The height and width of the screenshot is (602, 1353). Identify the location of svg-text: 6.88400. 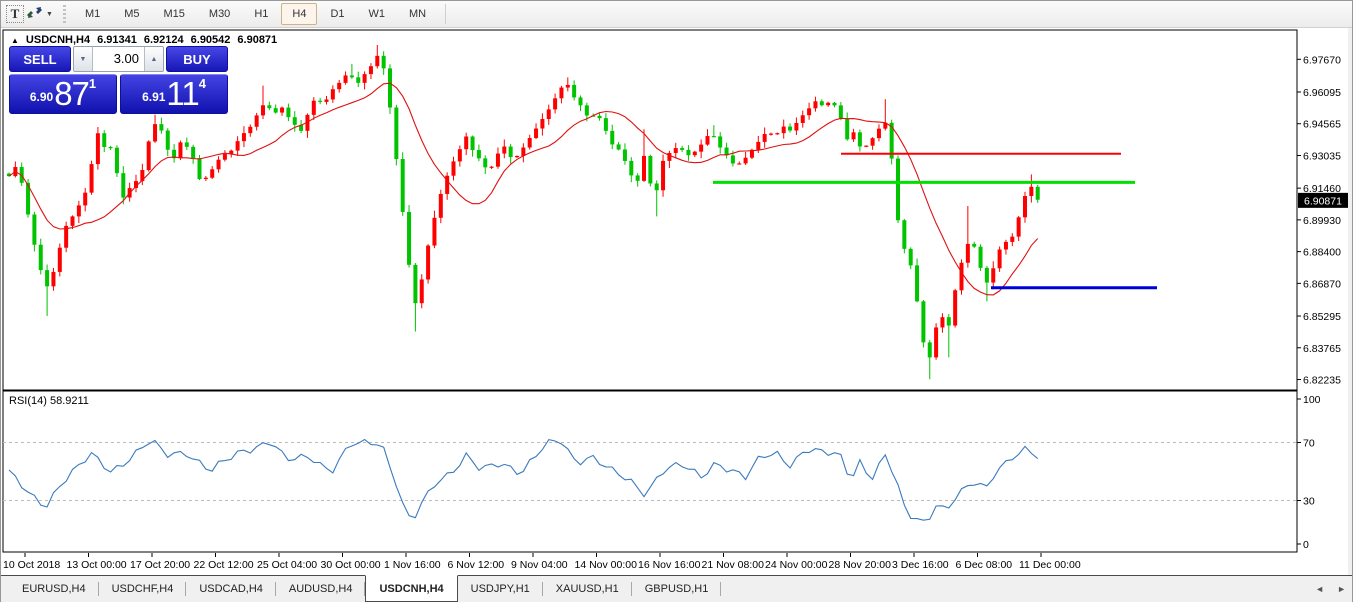
(1322, 253).